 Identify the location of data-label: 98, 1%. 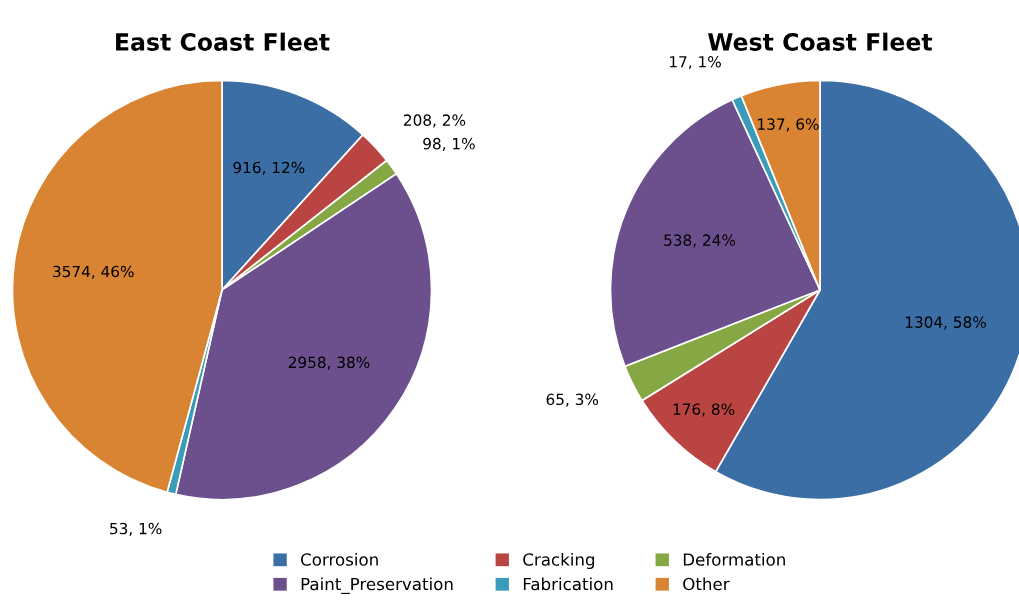
(449, 144).